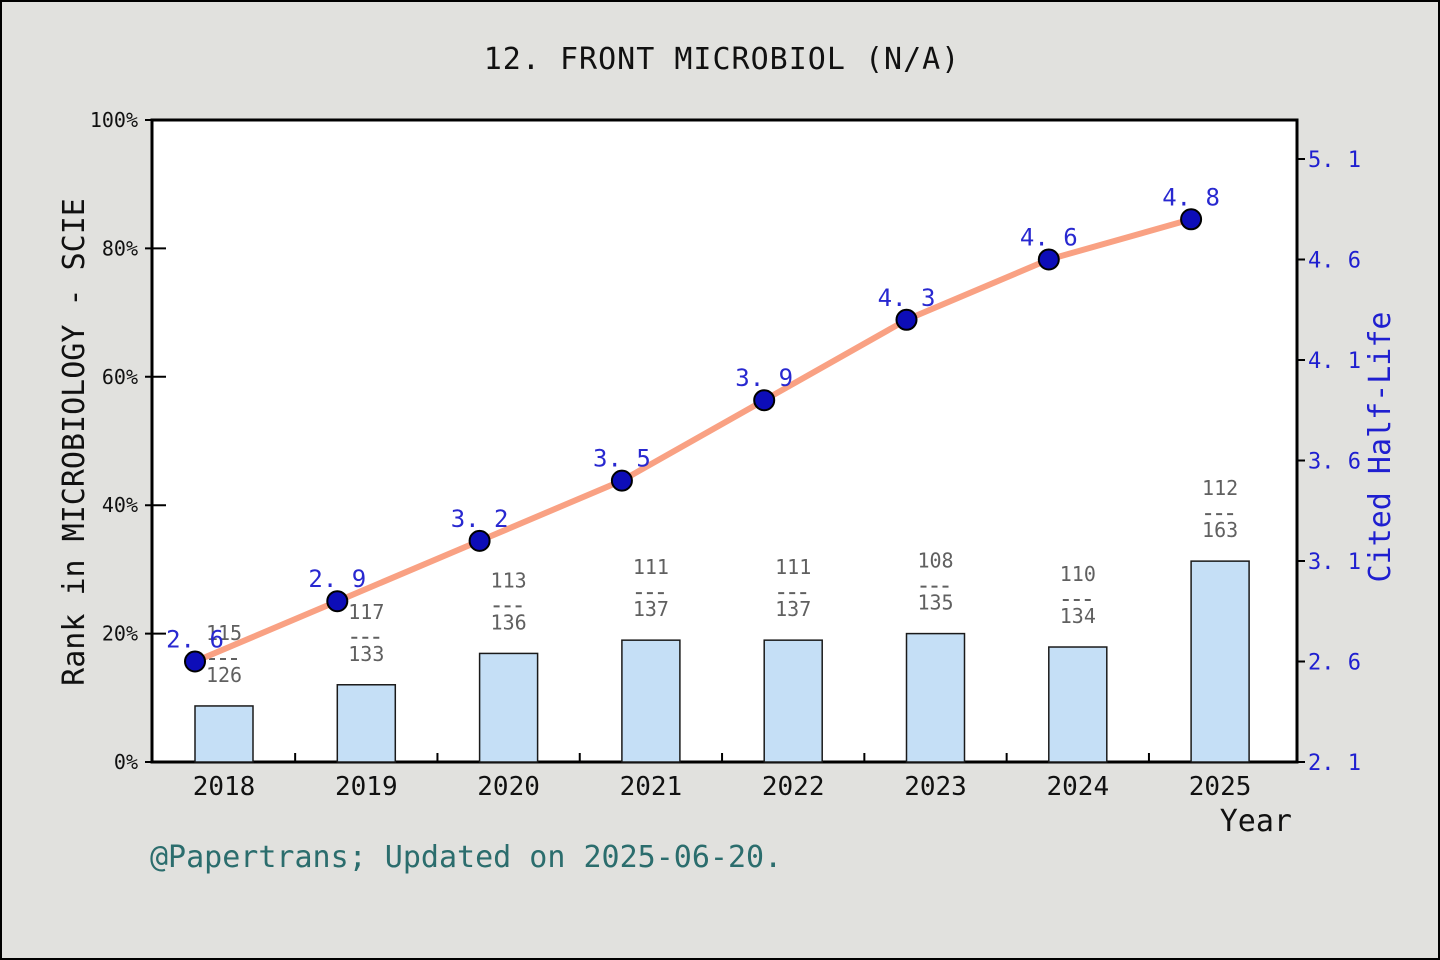 The height and width of the screenshot is (960, 1440). I want to click on value-label: 3. 5, so click(622, 459).